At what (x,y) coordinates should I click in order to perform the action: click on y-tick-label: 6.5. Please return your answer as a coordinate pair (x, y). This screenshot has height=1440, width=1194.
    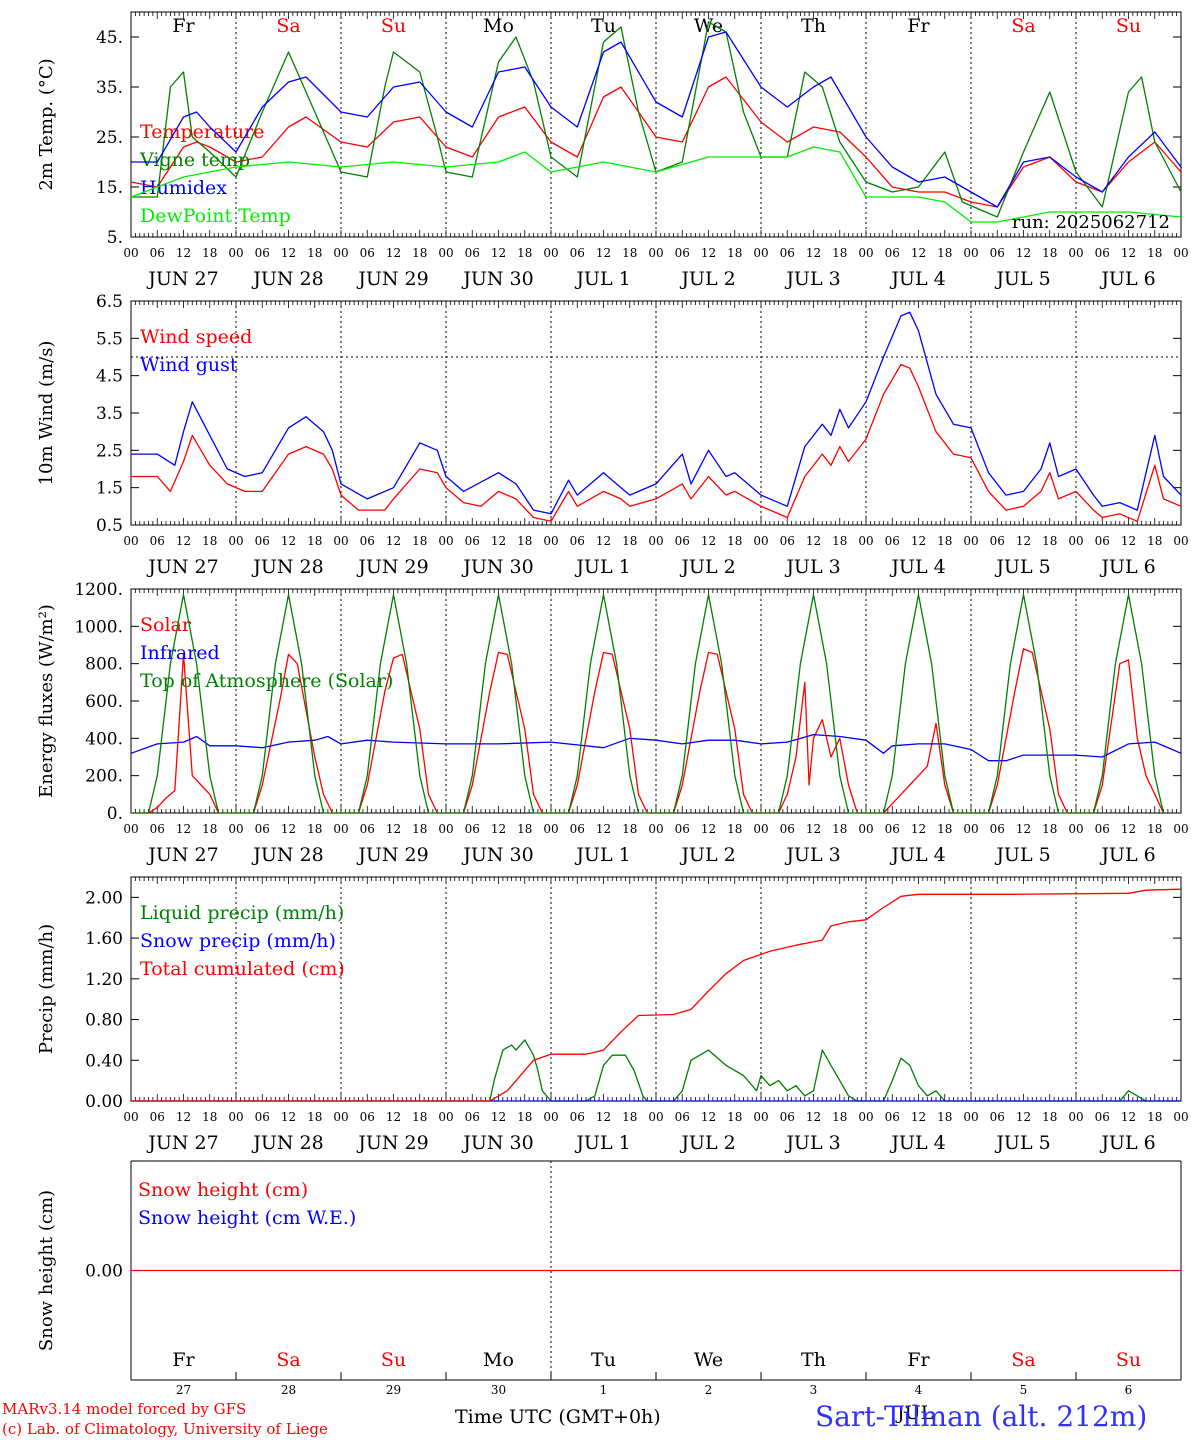
    Looking at the image, I should click on (109, 302).